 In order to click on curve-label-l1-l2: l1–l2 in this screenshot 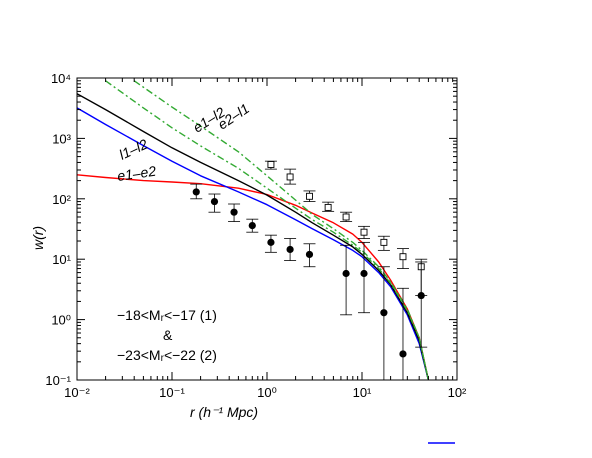, I will do `click(134, 149)`.